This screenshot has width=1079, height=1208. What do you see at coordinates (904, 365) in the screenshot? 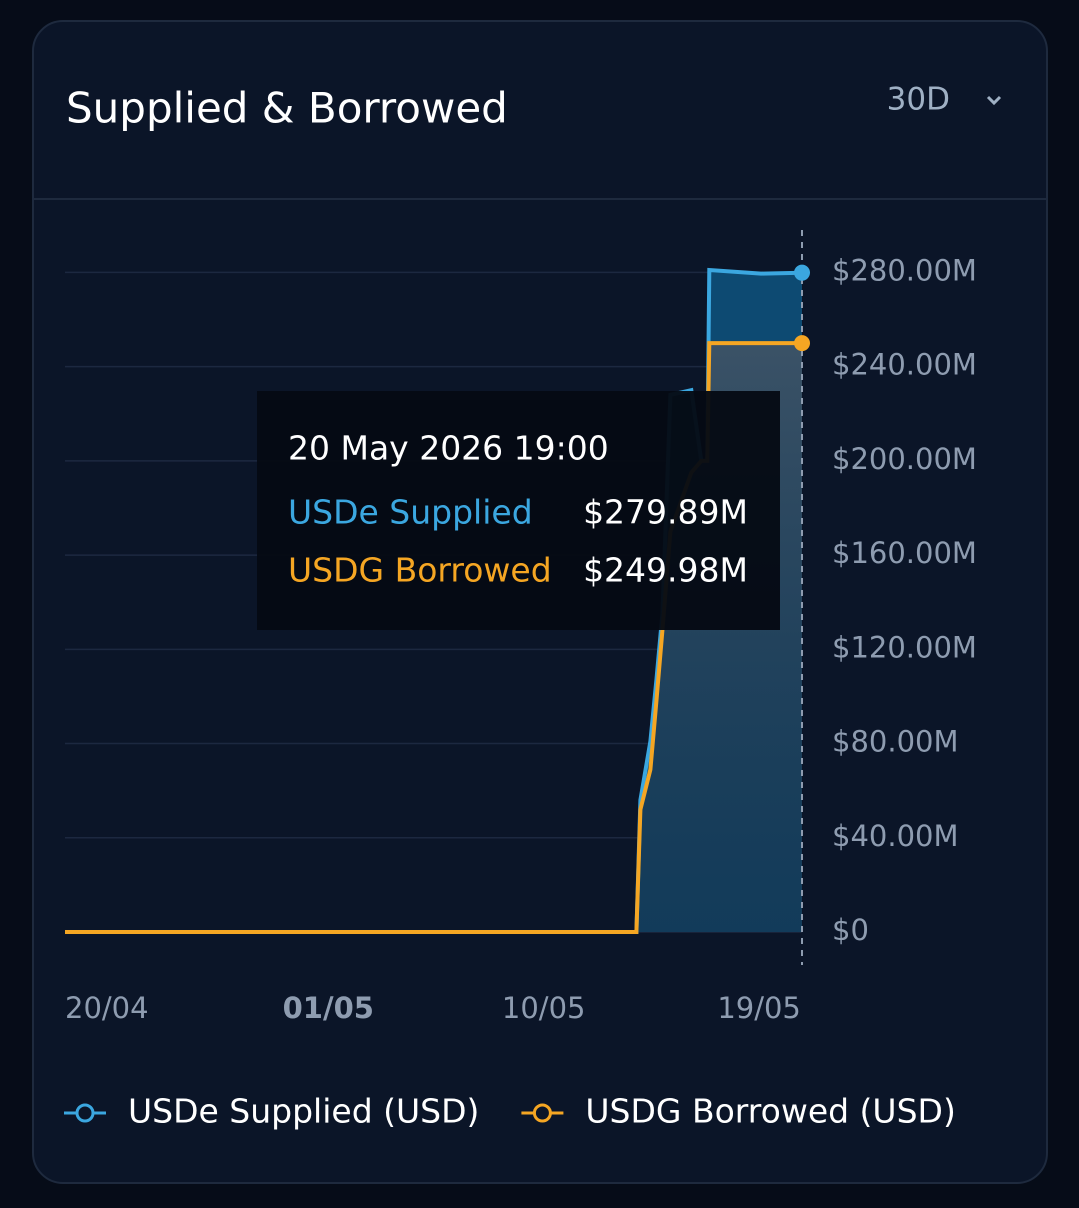
I see `y-tick-label: $240.00M` at bounding box center [904, 365].